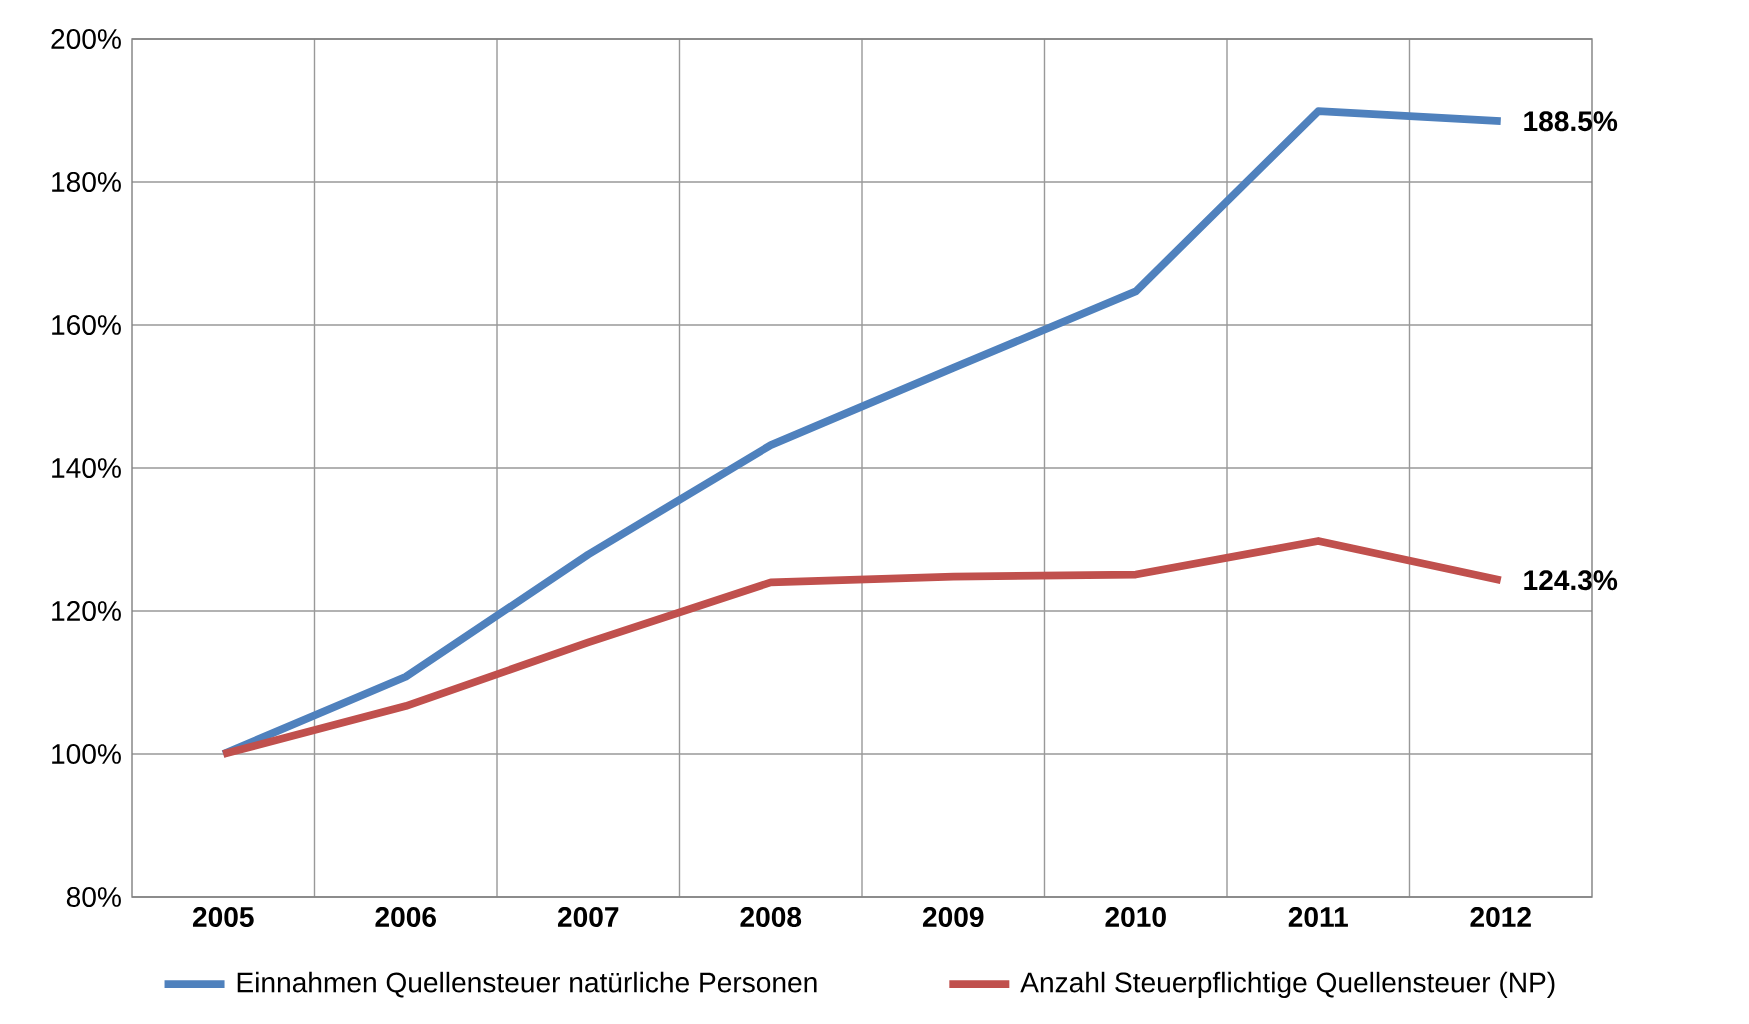 The image size is (1749, 1024). What do you see at coordinates (953, 917) in the screenshot?
I see `x-tick-label: 2009` at bounding box center [953, 917].